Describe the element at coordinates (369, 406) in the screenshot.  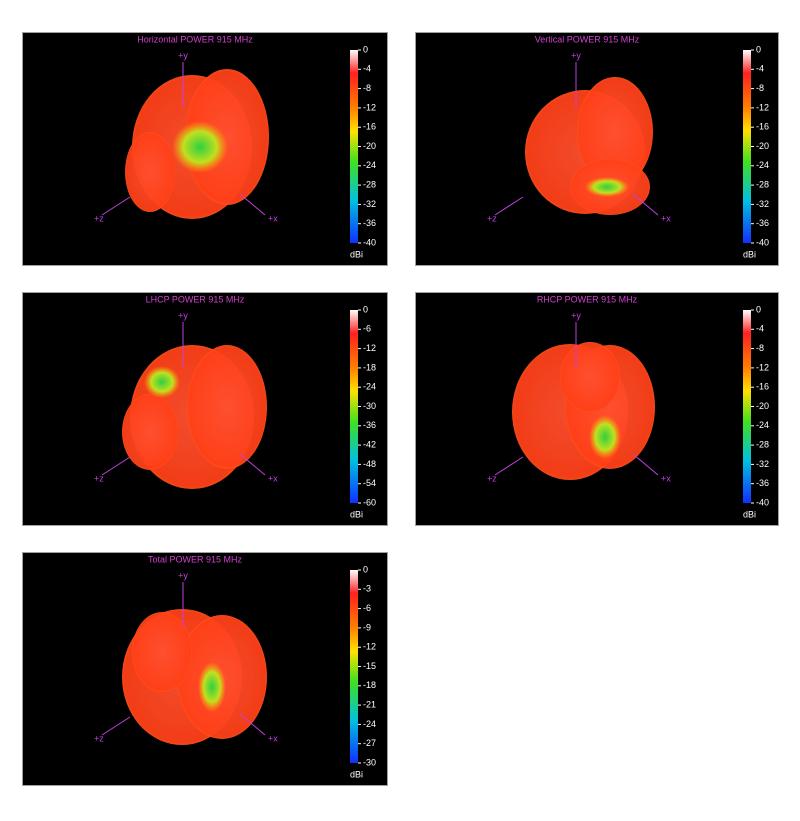
I see `colorbar-tick-label: -30` at that location.